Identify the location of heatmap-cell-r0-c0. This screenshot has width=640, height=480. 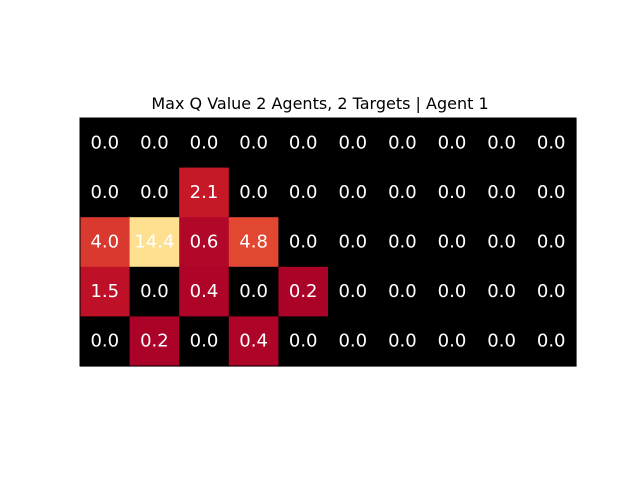
(105, 143).